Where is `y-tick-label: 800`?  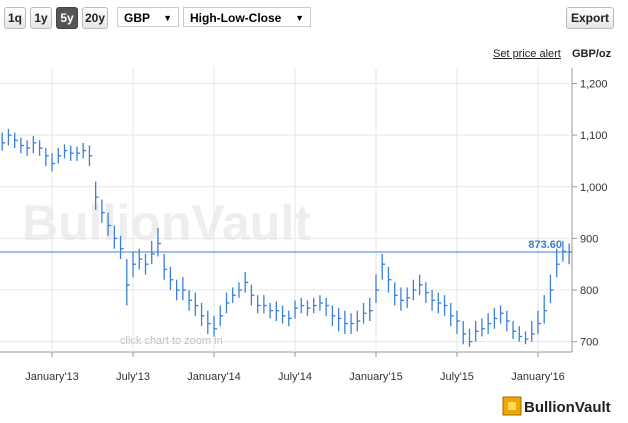
y-tick-label: 800 is located at coordinates (589, 291).